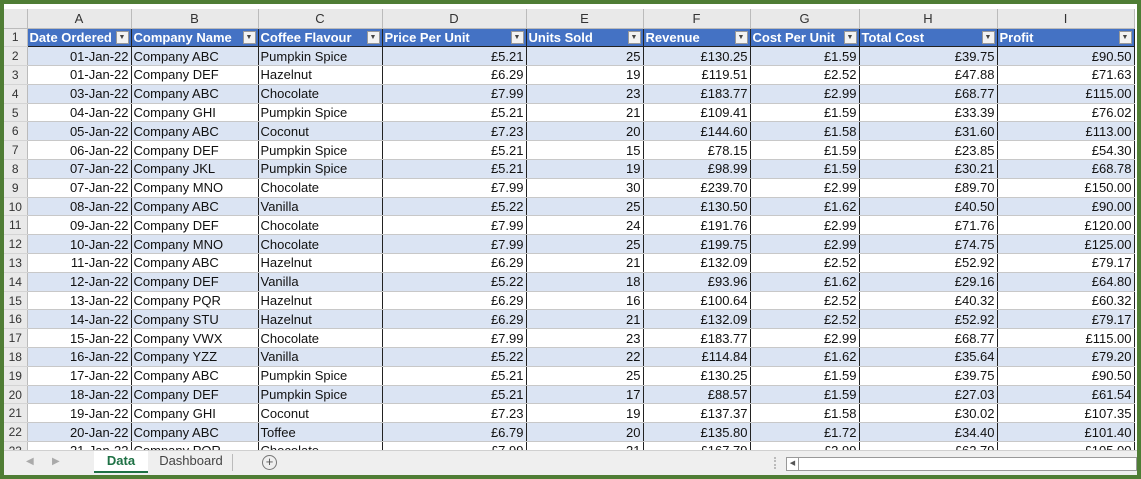  I want to click on horizontal-scrollbar: ◀, so click(961, 464).